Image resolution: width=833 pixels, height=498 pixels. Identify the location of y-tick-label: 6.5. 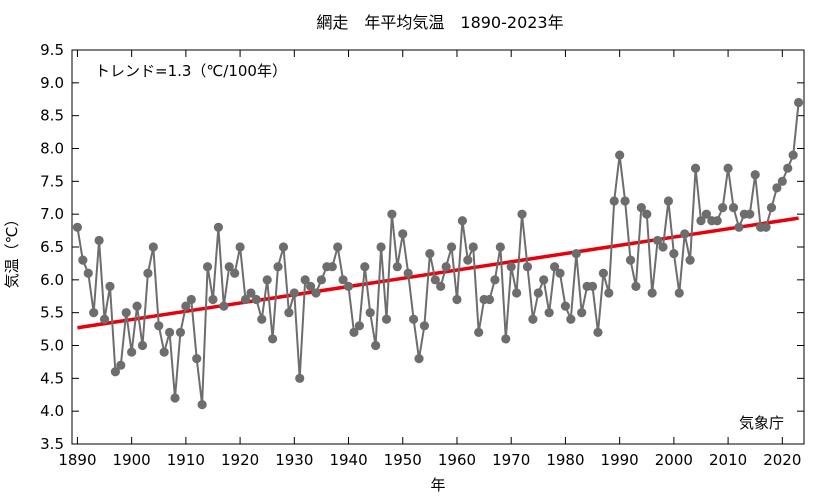
(52, 247).